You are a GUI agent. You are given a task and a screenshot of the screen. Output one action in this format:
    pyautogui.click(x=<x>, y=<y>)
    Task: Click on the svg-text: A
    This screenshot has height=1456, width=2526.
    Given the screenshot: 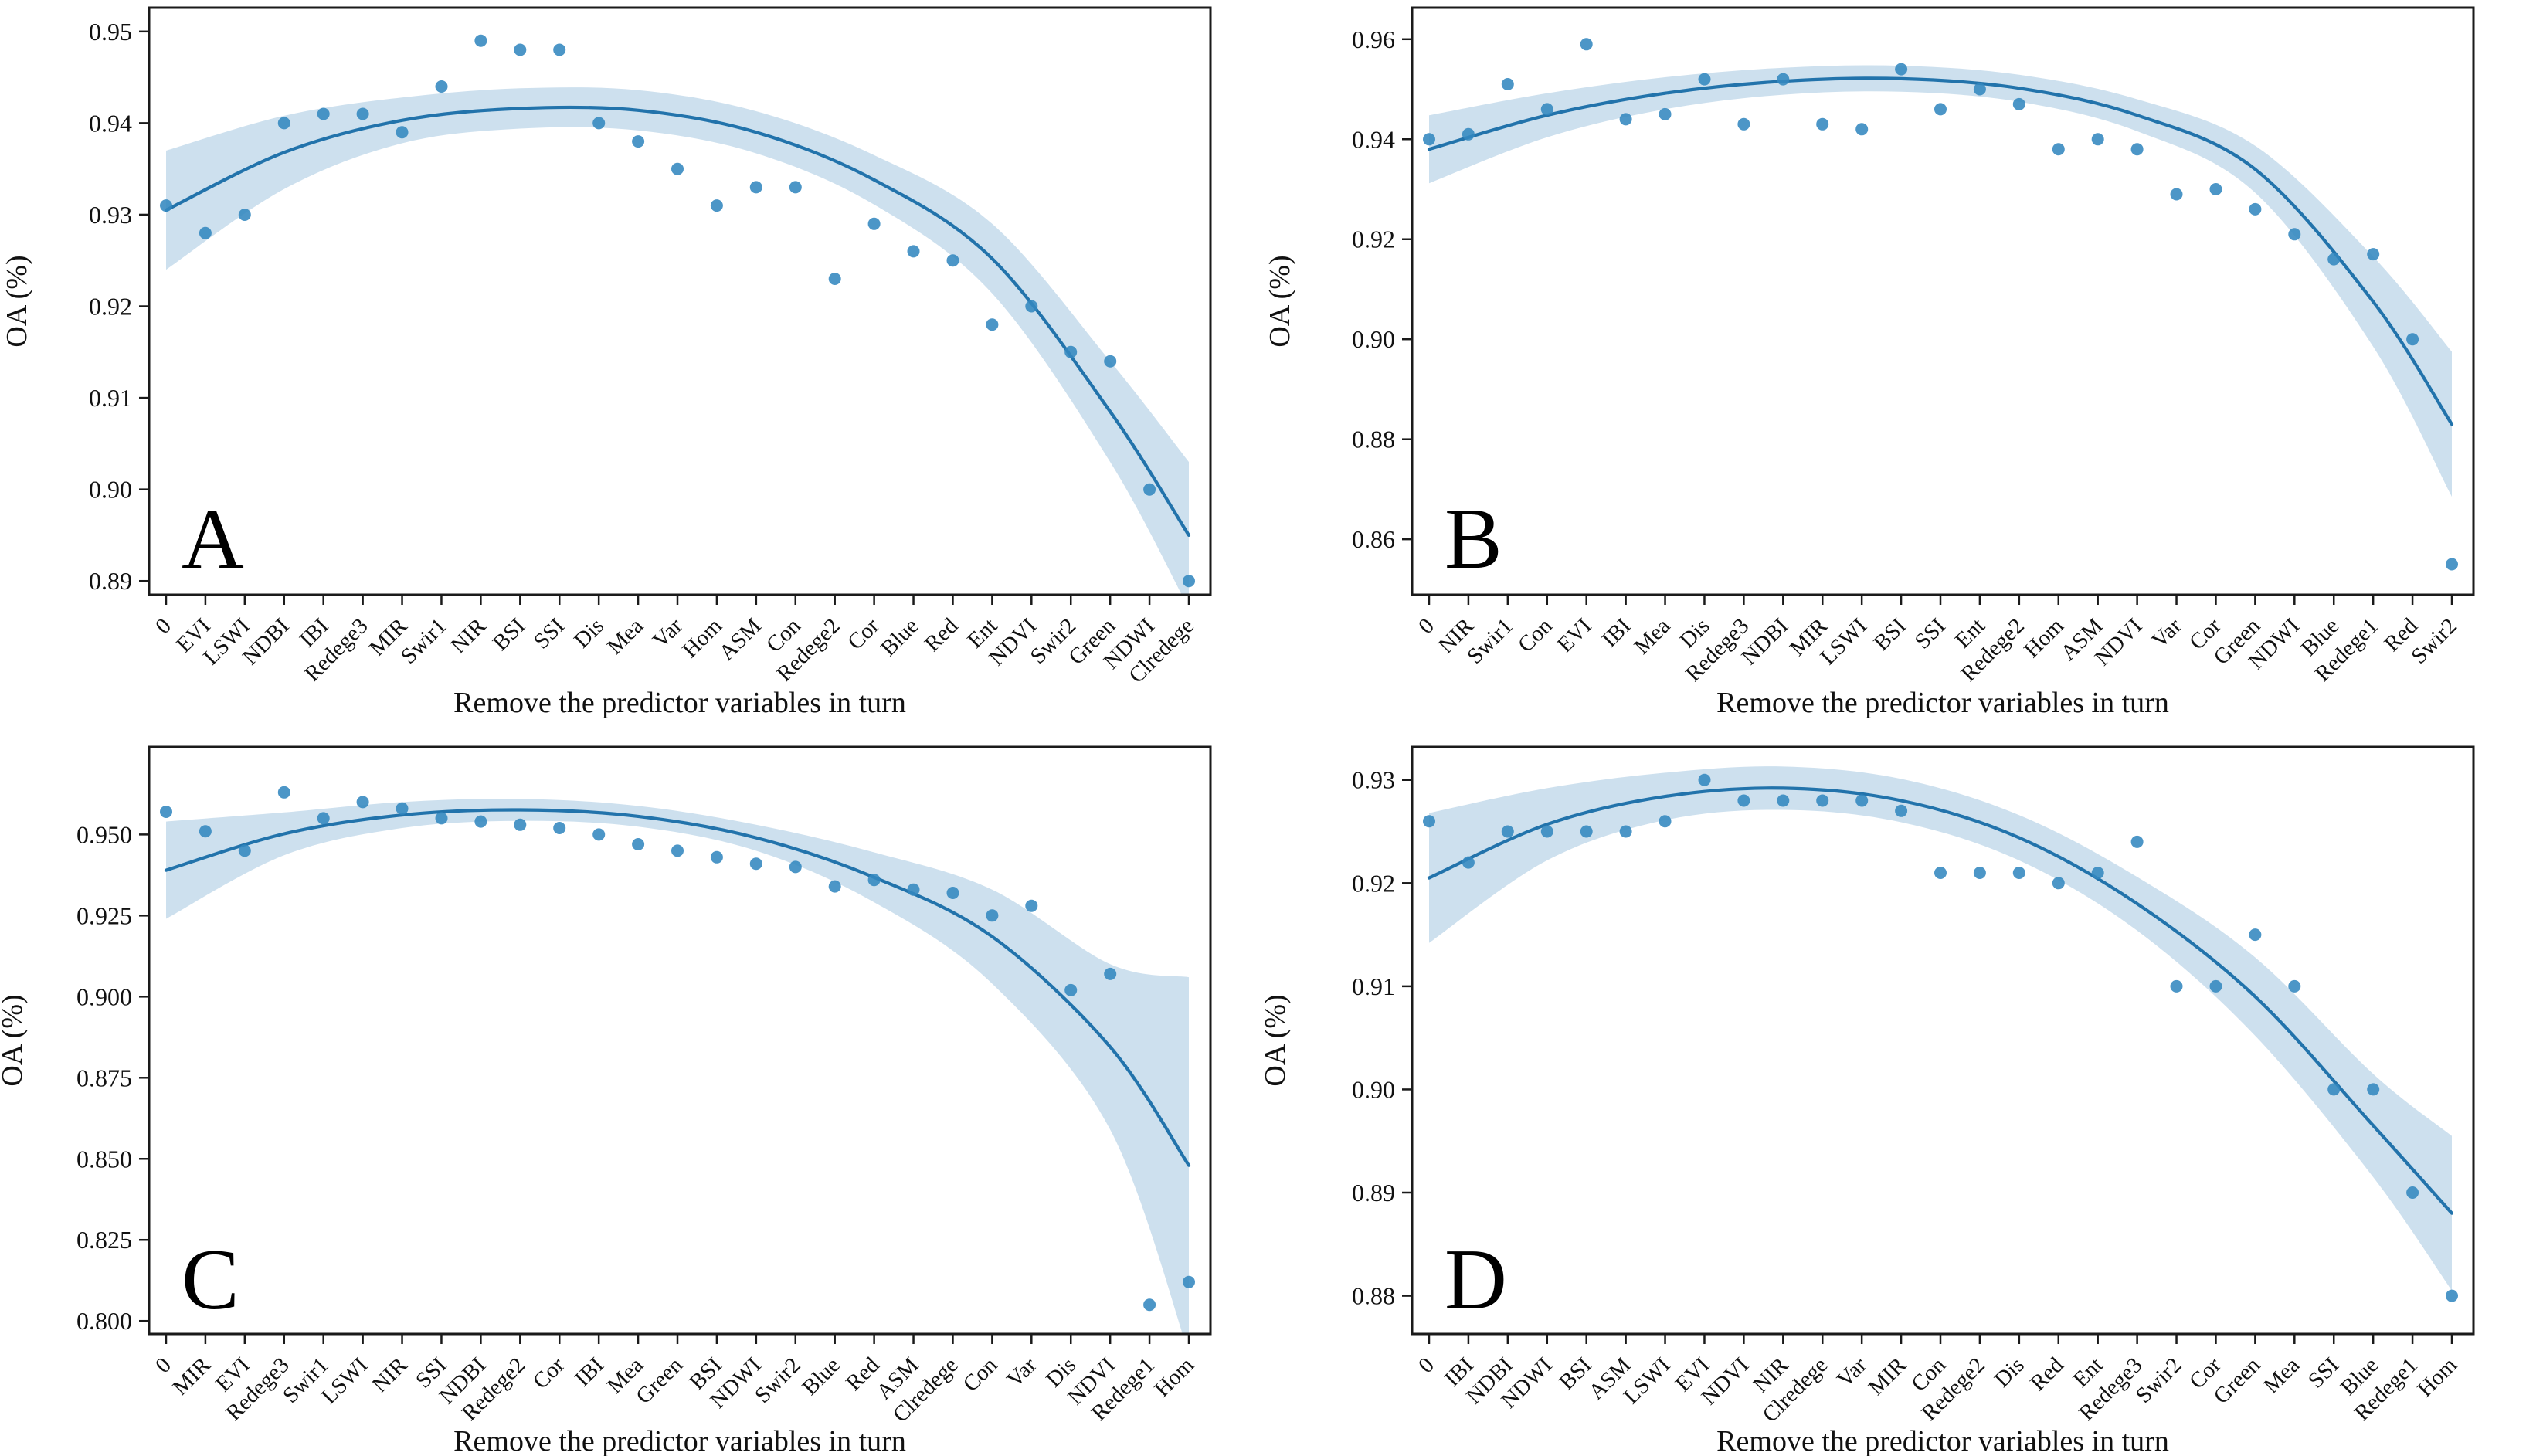 What is the action you would take?
    pyautogui.click(x=213, y=539)
    